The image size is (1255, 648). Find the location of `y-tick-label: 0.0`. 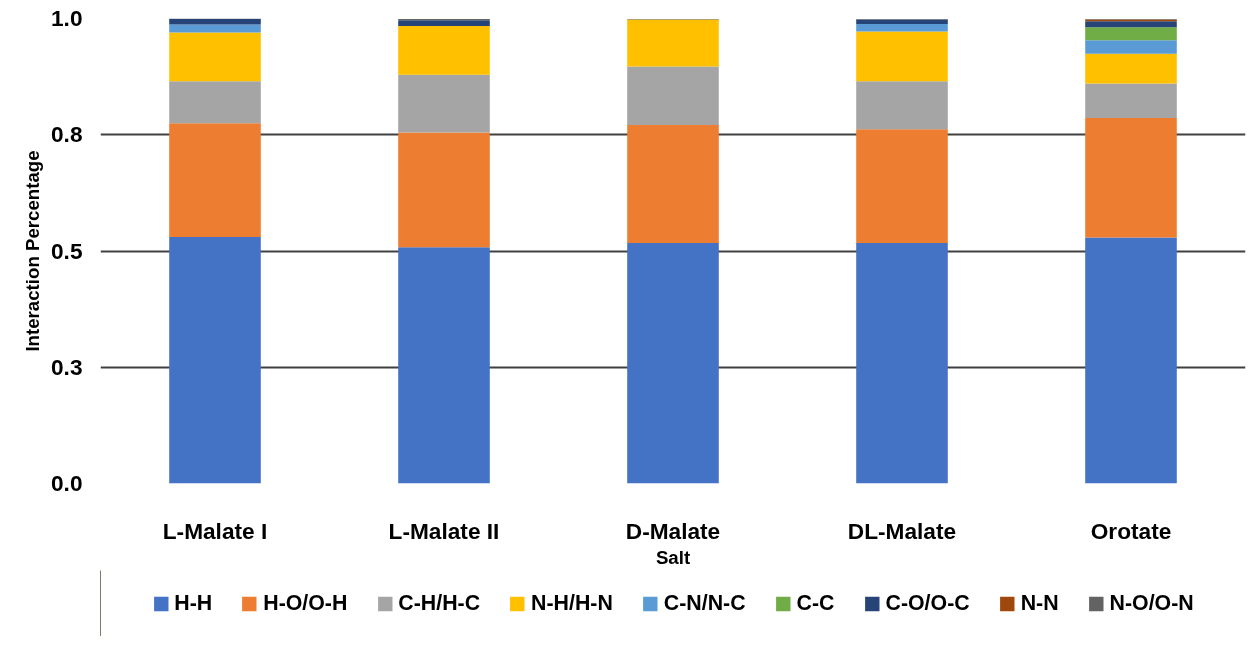

y-tick-label: 0.0 is located at coordinates (67, 483).